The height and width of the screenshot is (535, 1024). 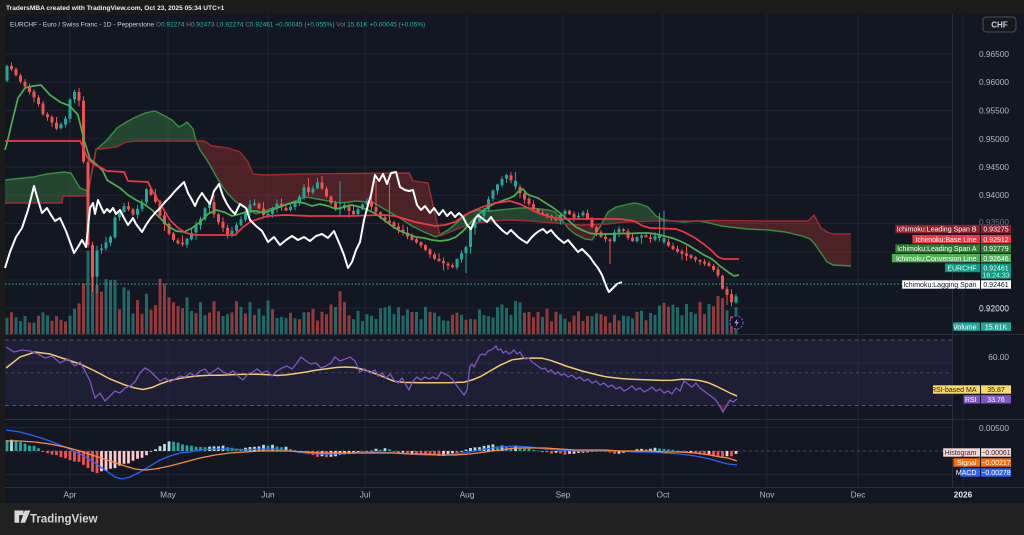 I want to click on svg-text: 0.95000, so click(x=994, y=139).